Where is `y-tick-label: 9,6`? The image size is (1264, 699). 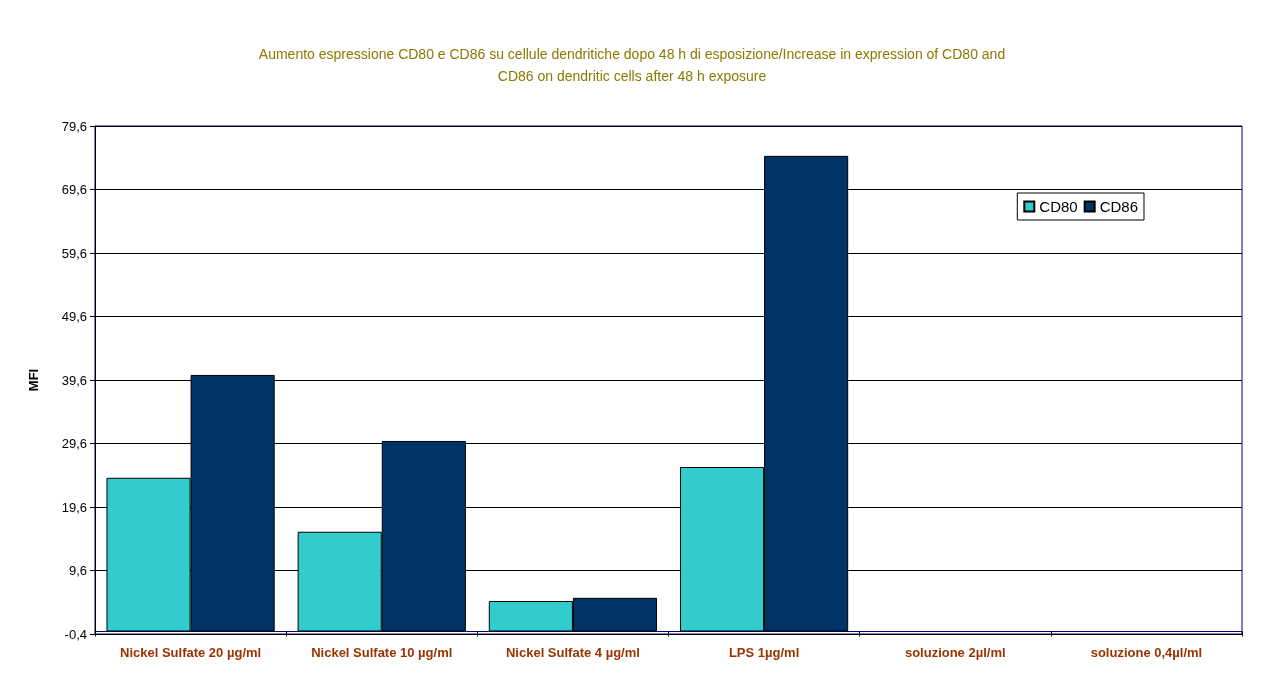 y-tick-label: 9,6 is located at coordinates (77, 570).